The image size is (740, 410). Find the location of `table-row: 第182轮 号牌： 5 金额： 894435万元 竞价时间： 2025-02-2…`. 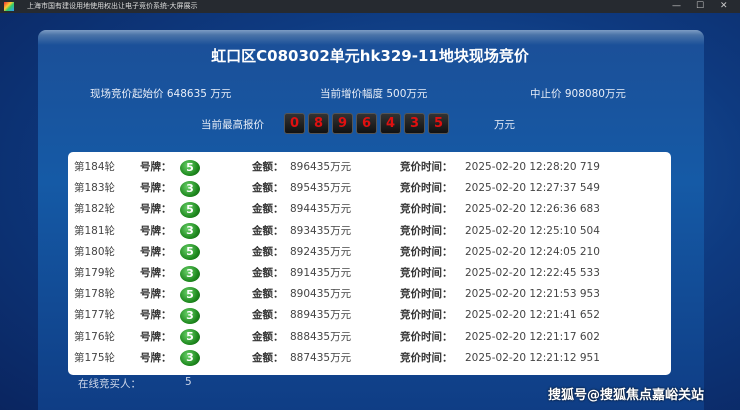

table-row: 第182轮 号牌： 5 金额： 894435万元 竞价时间： 2025-02-2… is located at coordinates (369, 209).